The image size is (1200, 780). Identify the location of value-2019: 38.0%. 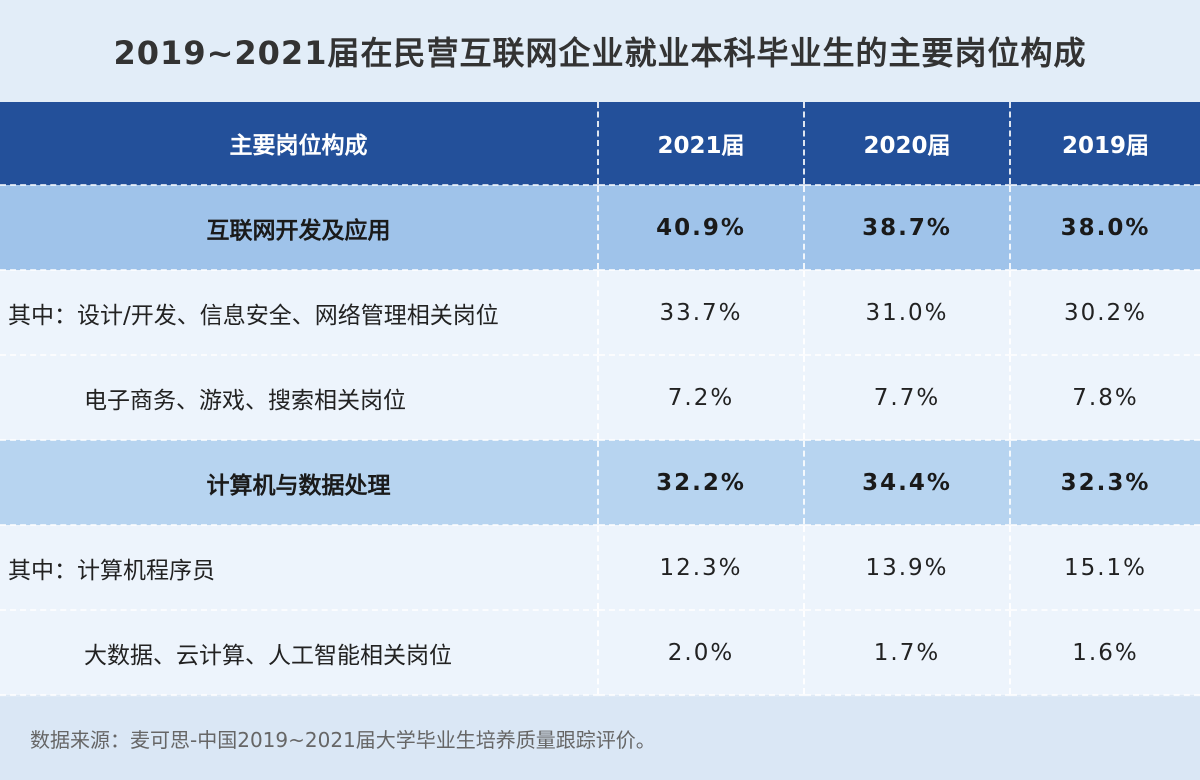
(1104, 228).